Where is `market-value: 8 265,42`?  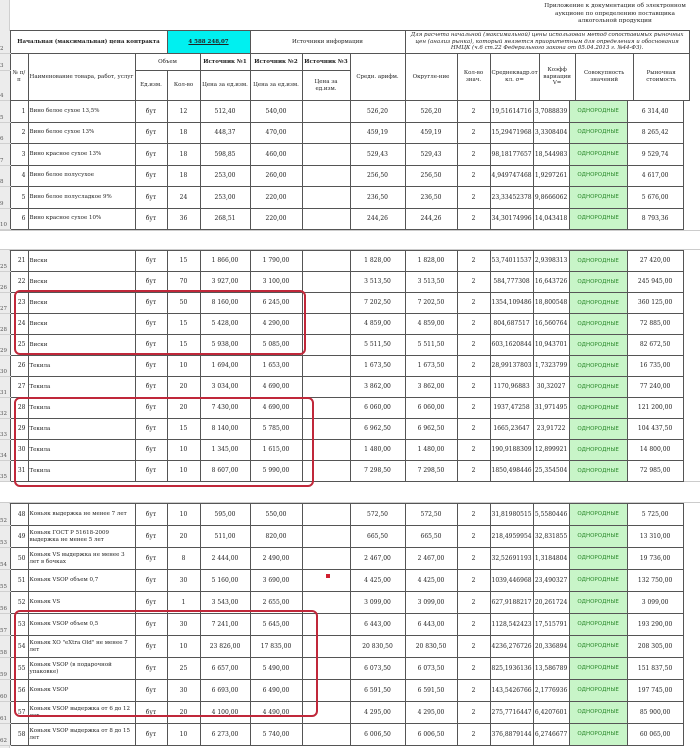
market-value: 8 265,42 is located at coordinates (655, 132).